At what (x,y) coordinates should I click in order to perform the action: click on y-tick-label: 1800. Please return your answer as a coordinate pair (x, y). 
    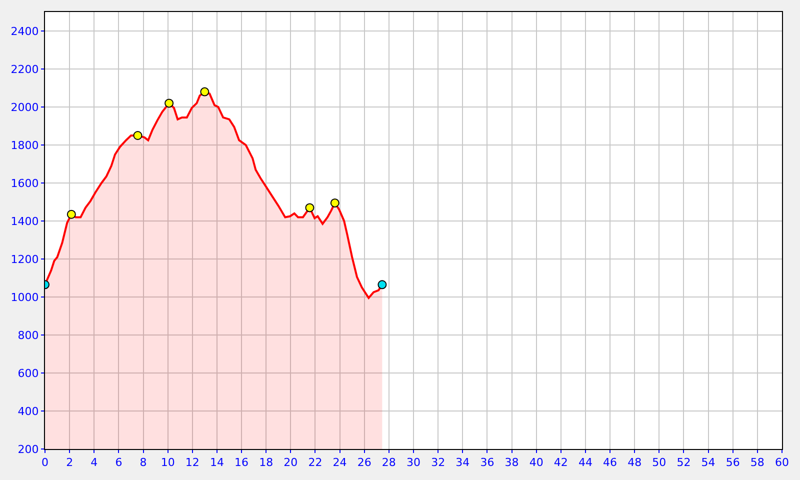
    Looking at the image, I should click on (24, 145).